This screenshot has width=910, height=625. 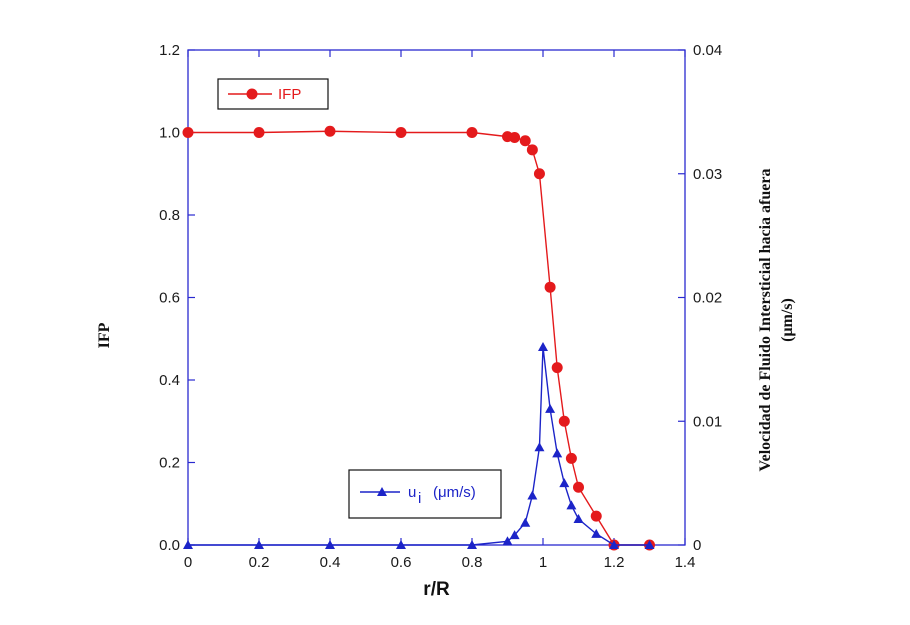 I want to click on x-tick-label: 1.4, so click(x=685, y=562).